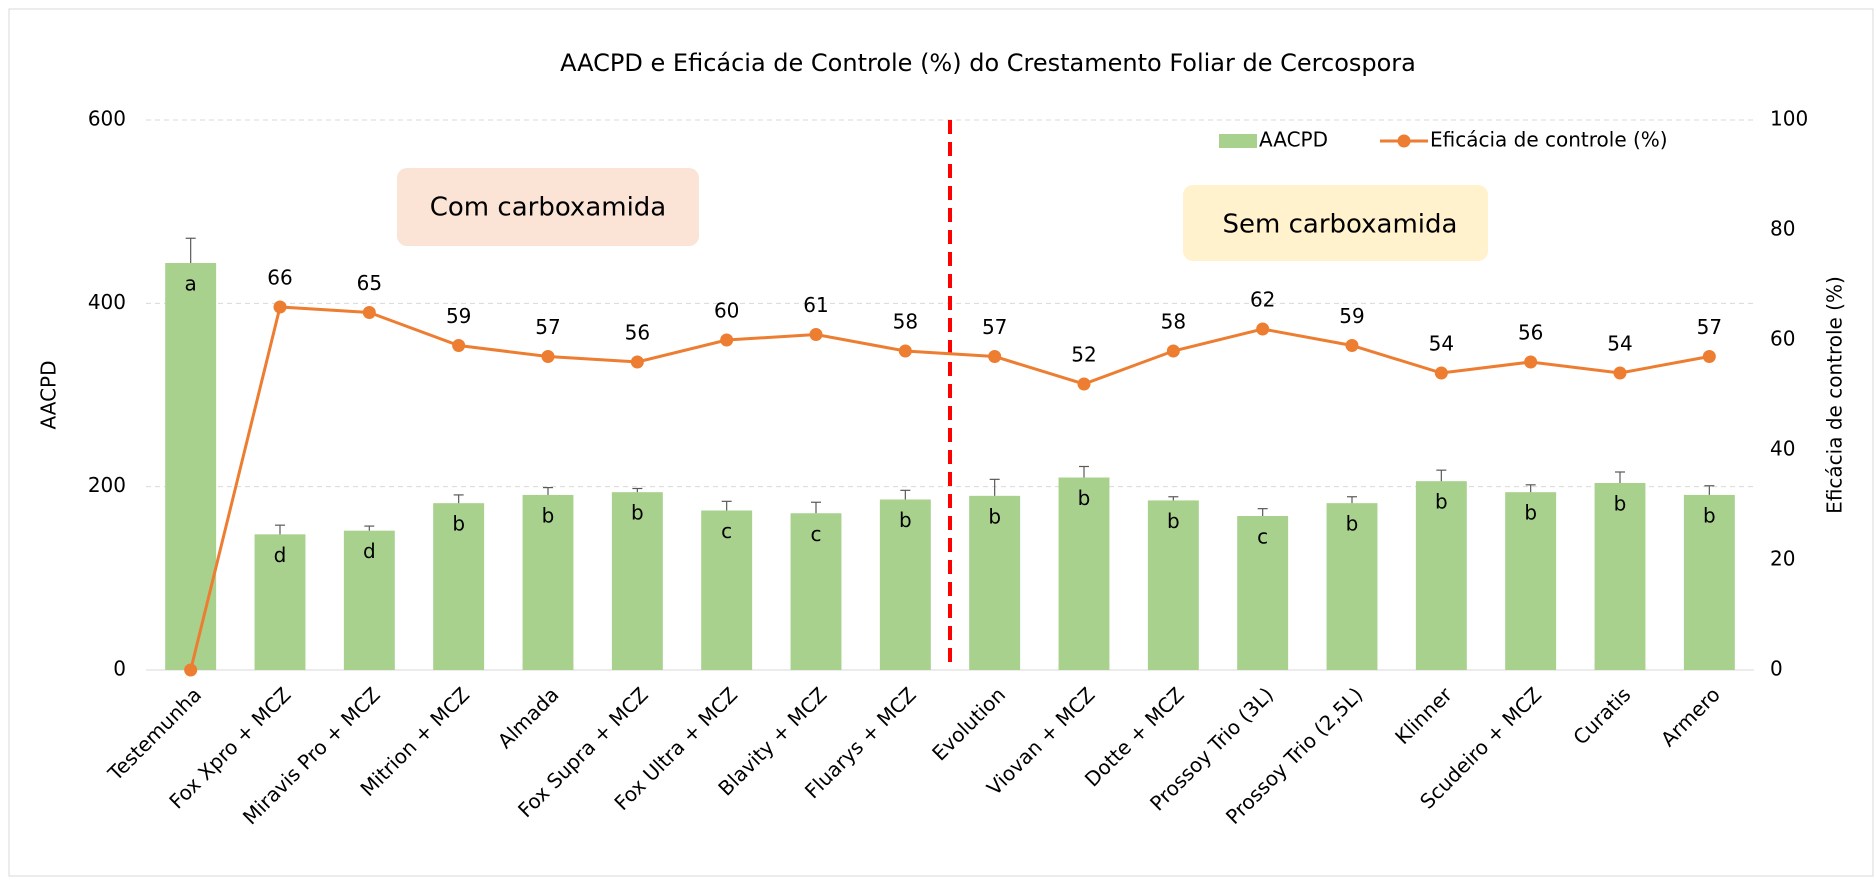  What do you see at coordinates (1293, 140) in the screenshot?
I see `legend-label: AACPD` at bounding box center [1293, 140].